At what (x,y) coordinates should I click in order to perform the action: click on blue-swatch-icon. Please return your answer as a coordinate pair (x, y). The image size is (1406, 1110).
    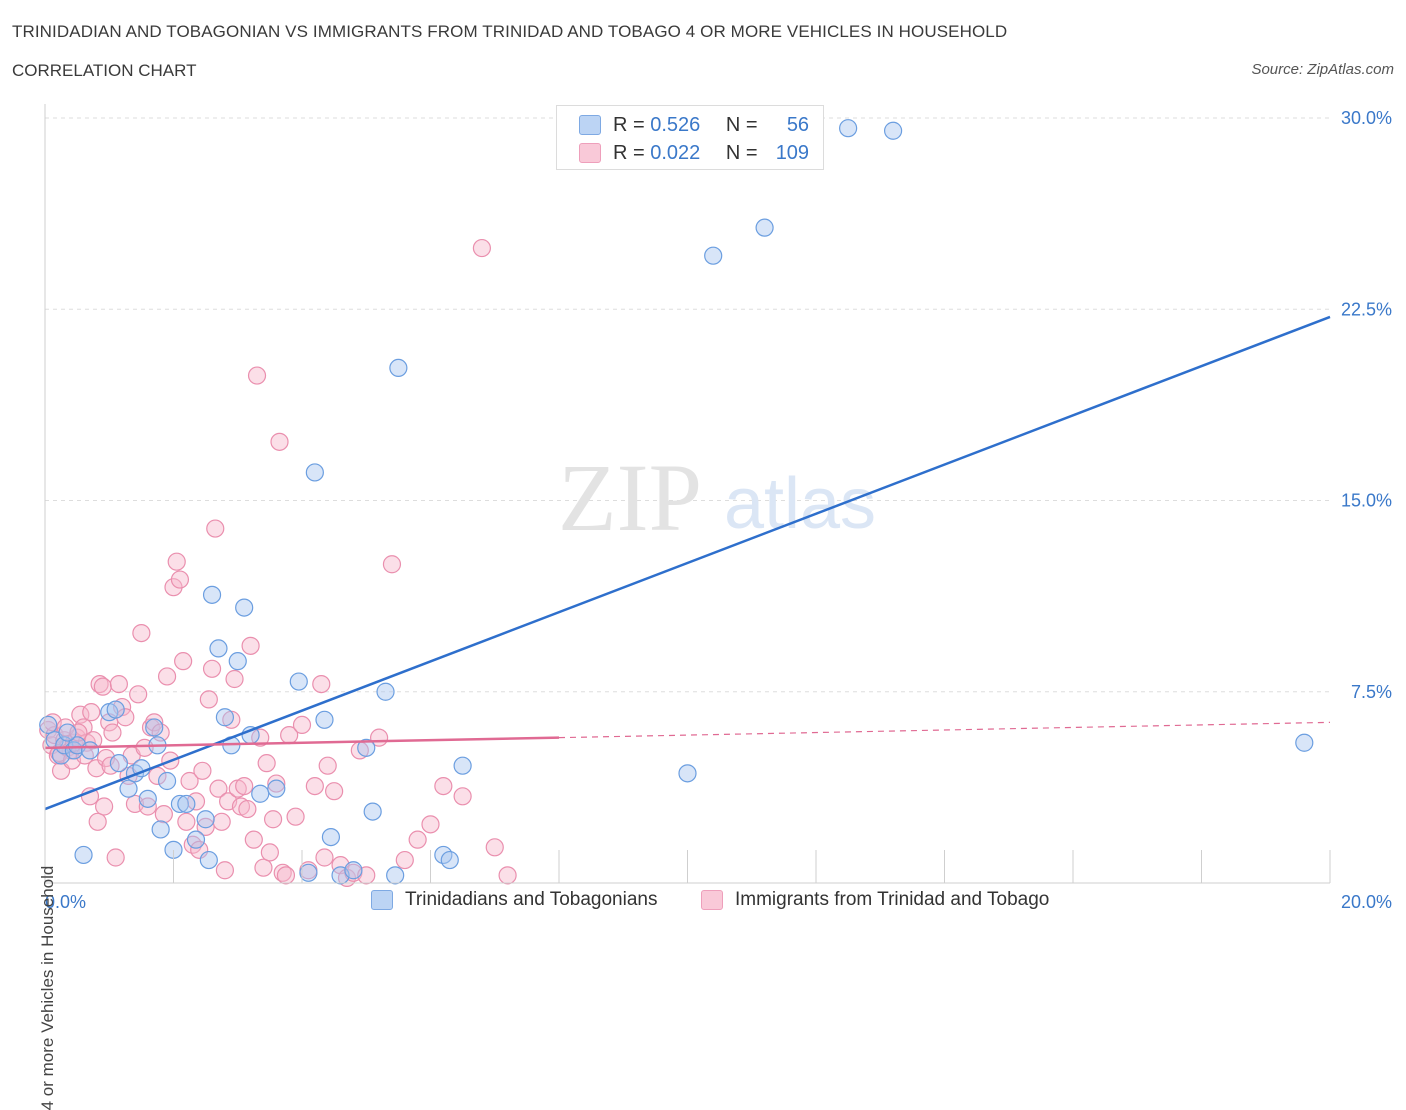
    Looking at the image, I should click on (590, 125).